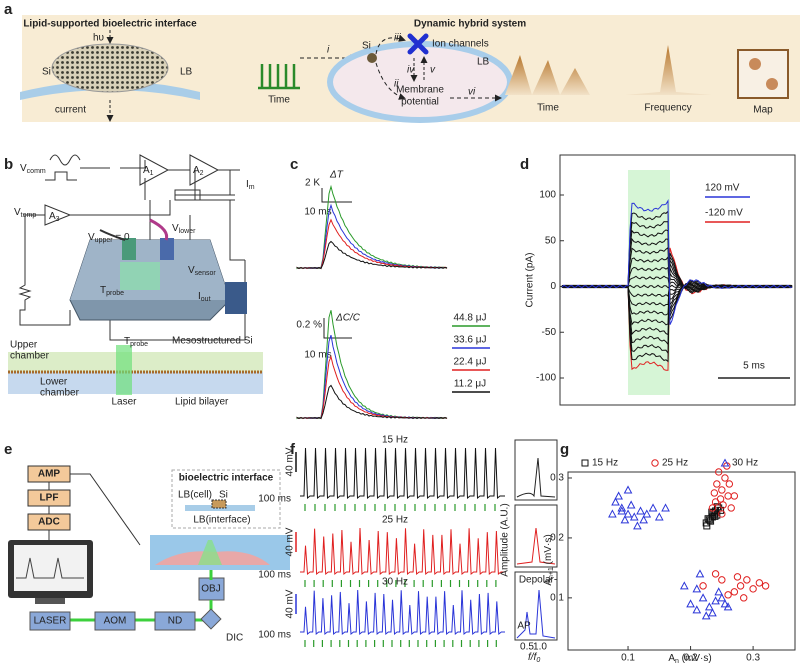 The image size is (800, 663). Describe the element at coordinates (557, 478) in the screenshot. I see `y-tick-label: 0.3` at that location.